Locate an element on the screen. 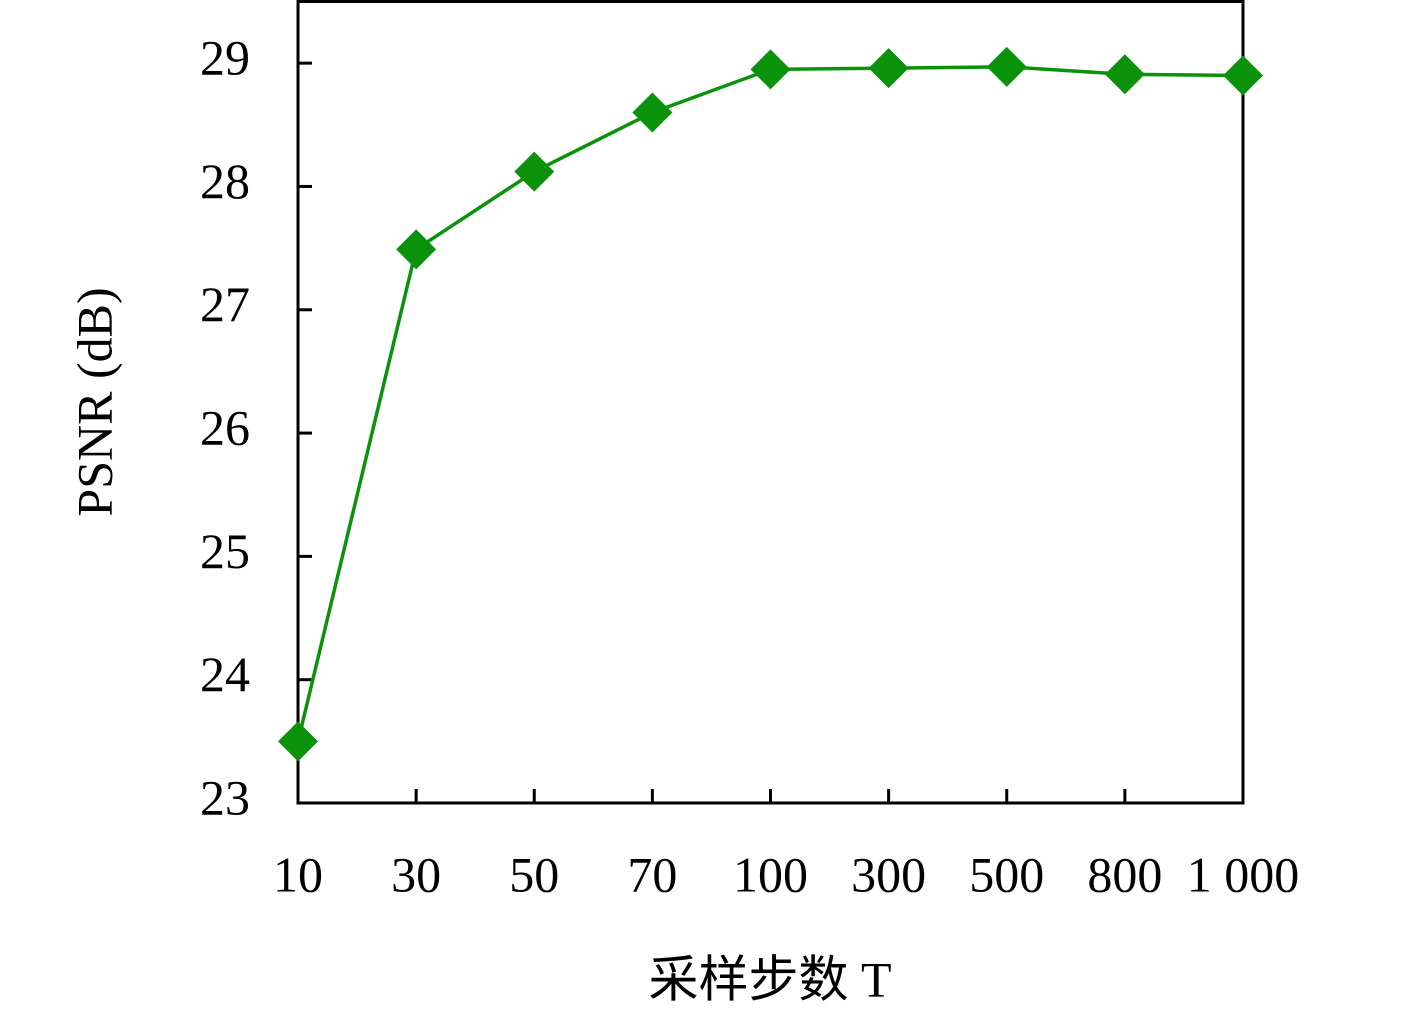 This screenshot has height=1025, width=1417. x-tick-label: 10 is located at coordinates (298, 874).